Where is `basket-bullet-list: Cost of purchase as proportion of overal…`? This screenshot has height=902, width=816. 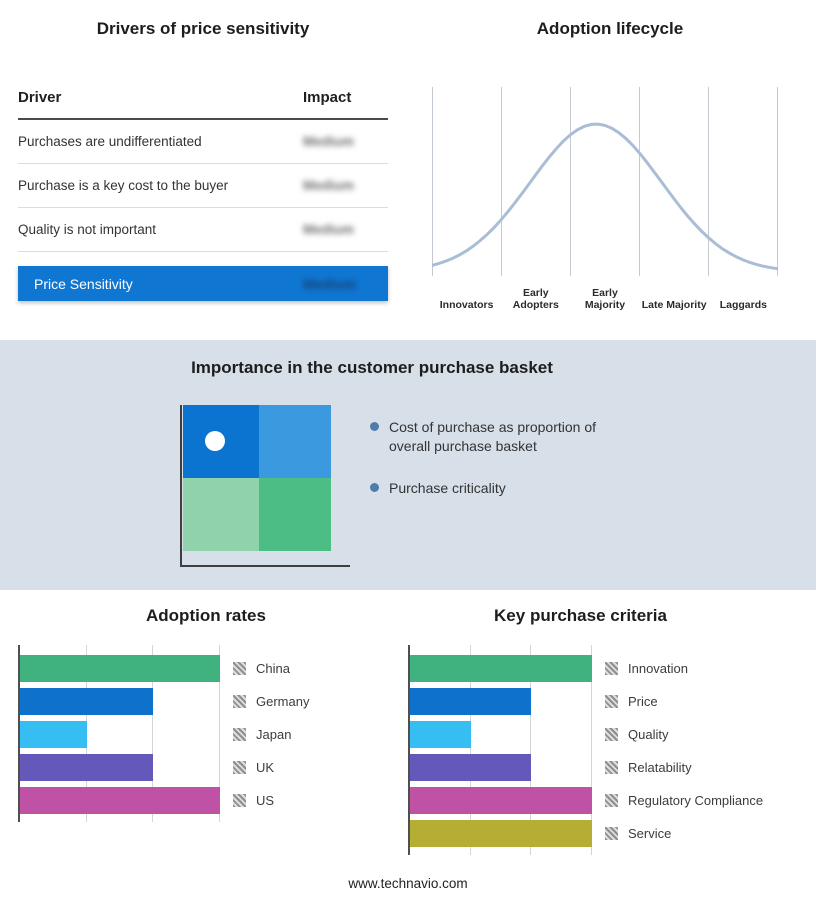 basket-bullet-list: Cost of purchase as proportion of overal… is located at coordinates (497, 469).